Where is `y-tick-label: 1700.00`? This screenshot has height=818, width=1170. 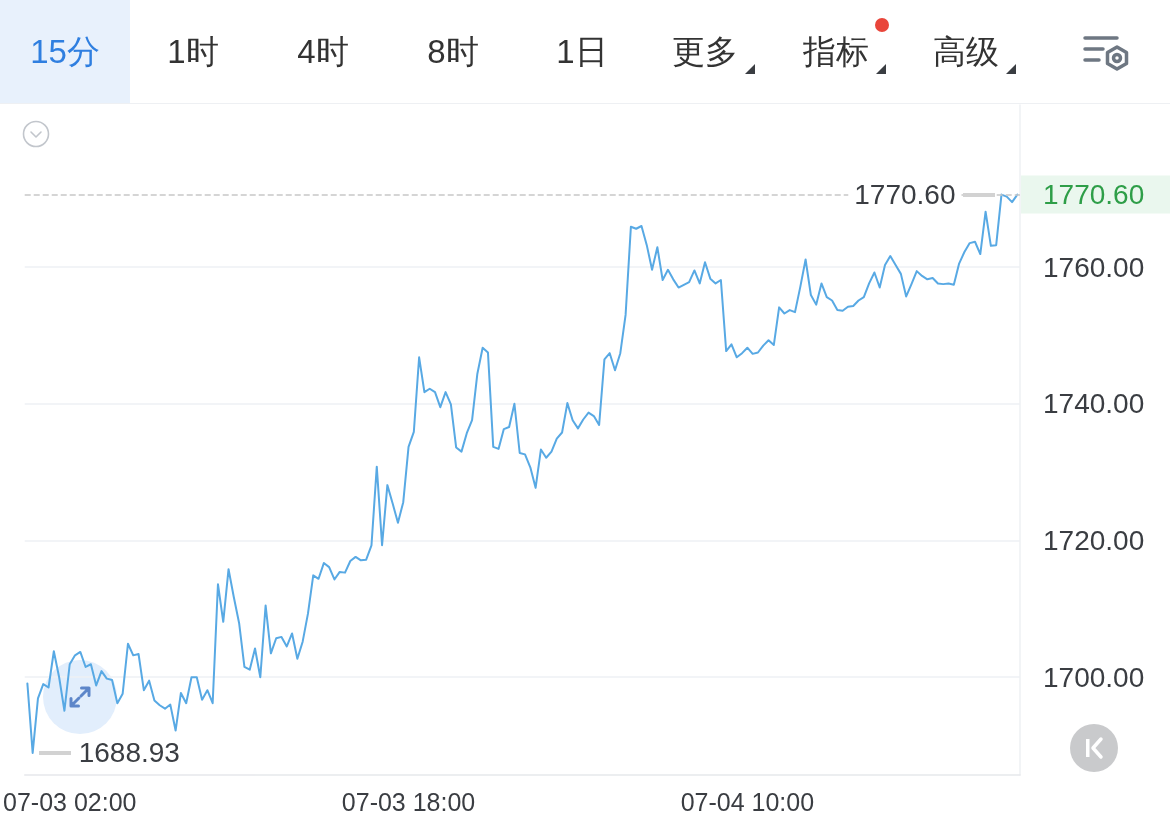
y-tick-label: 1700.00 is located at coordinates (1094, 677).